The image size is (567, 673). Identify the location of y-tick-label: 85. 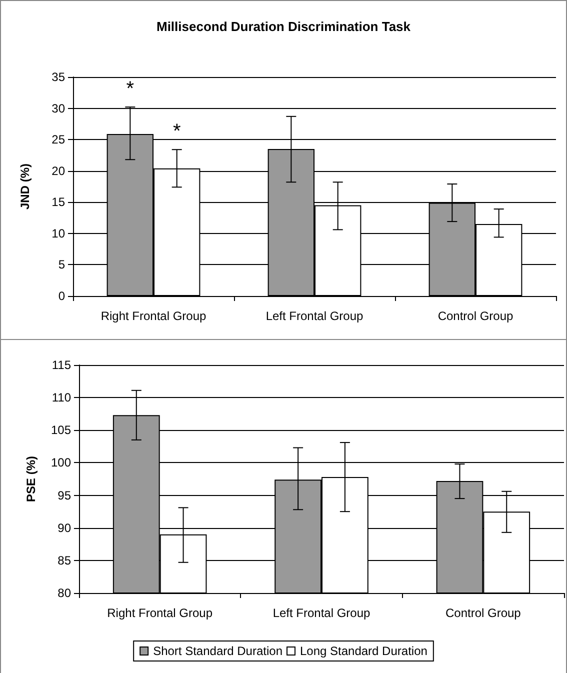
(65, 560).